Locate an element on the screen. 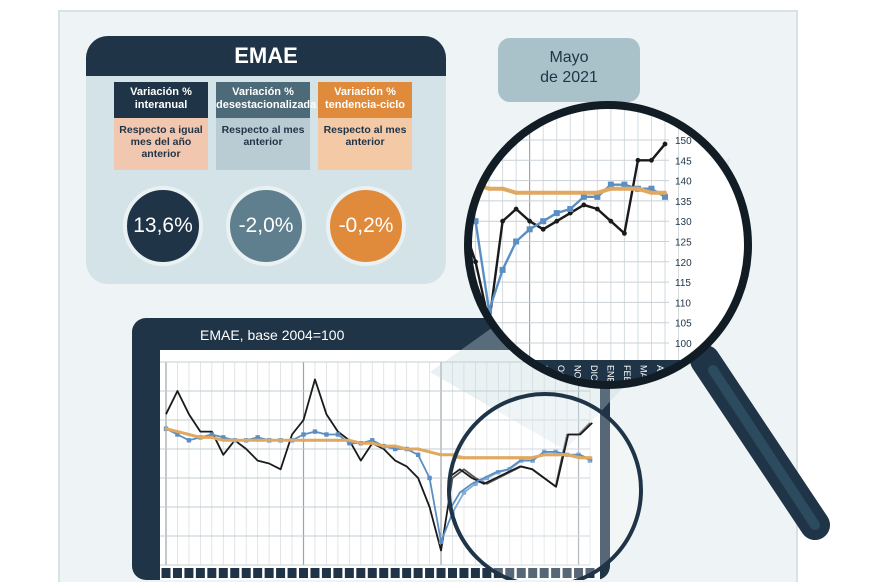 The width and height of the screenshot is (870, 582). card-desestacionalizada-desc: Respecto al mes anterior is located at coordinates (263, 144).